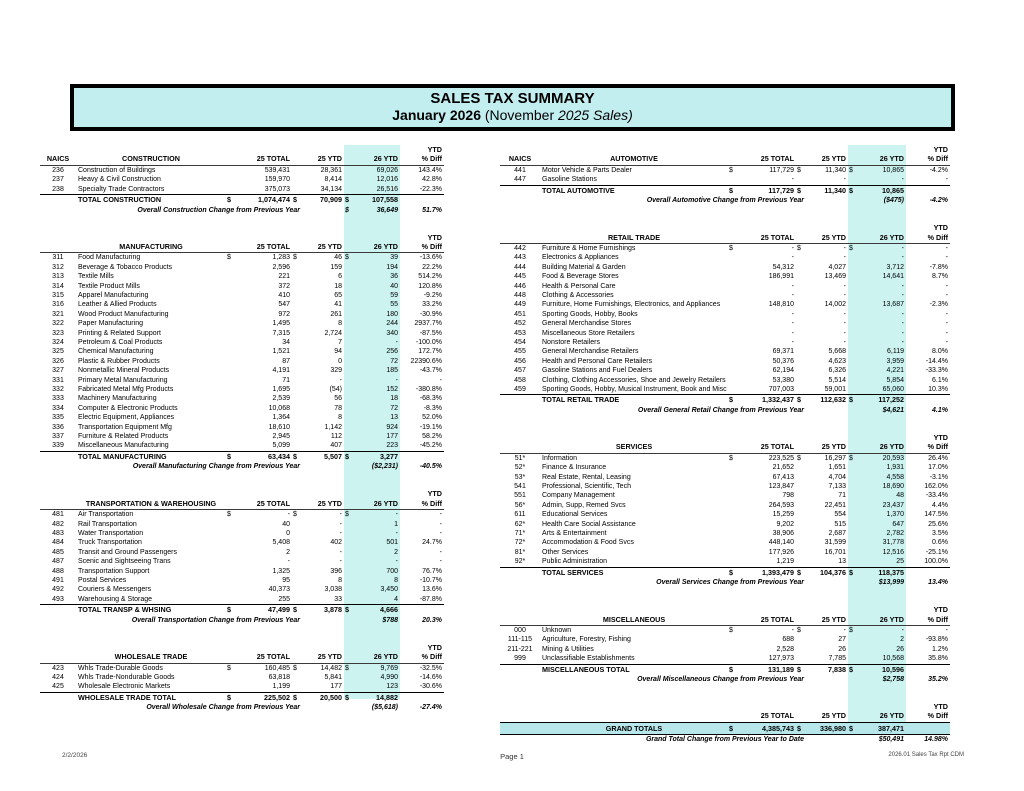  I want to click on table-row: 314 Textile Product Mills 372 18 40 120.8%, so click(242, 286).